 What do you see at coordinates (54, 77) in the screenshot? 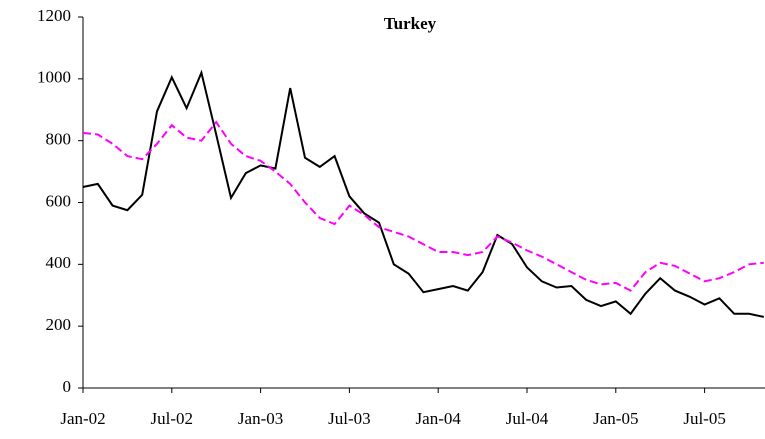
I see `y-tick-label: 1000` at bounding box center [54, 77].